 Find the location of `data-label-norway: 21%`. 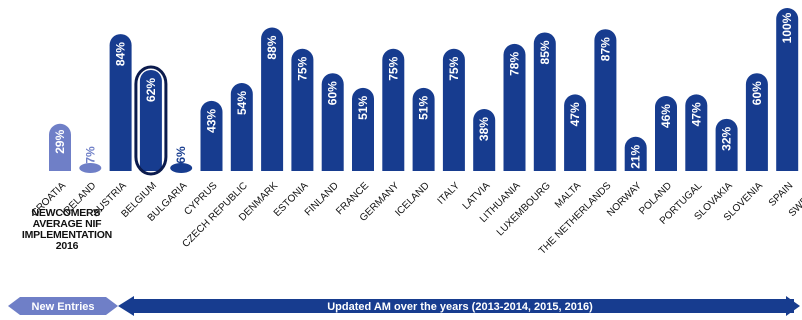

data-label-norway: 21% is located at coordinates (636, 156).